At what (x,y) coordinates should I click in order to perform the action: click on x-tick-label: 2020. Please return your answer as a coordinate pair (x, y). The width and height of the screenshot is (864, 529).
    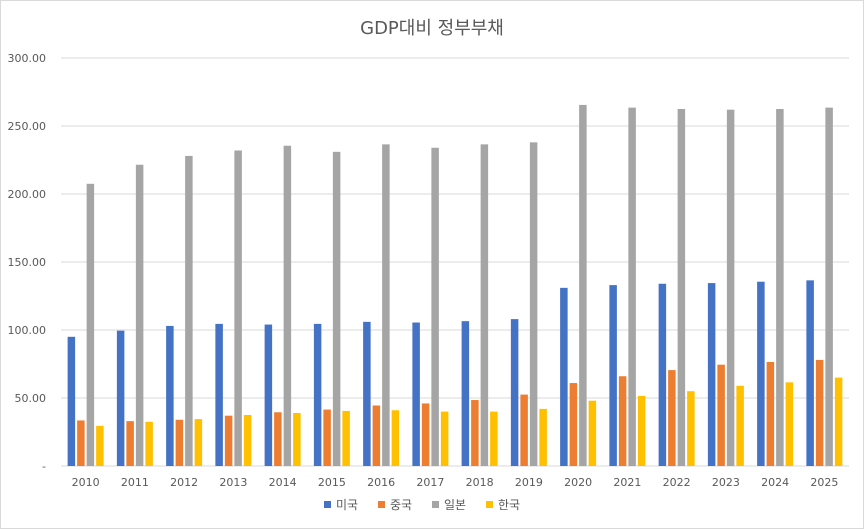
    Looking at the image, I should click on (578, 482).